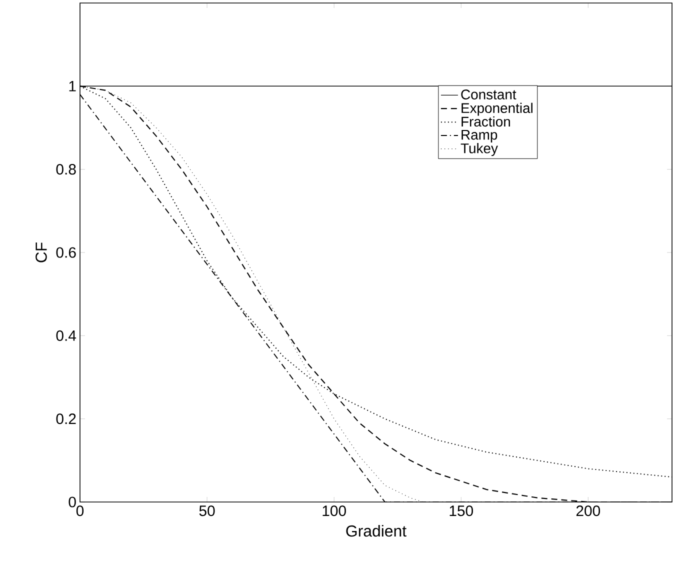  What do you see at coordinates (376, 530) in the screenshot?
I see `x-axis-title: Gradient` at bounding box center [376, 530].